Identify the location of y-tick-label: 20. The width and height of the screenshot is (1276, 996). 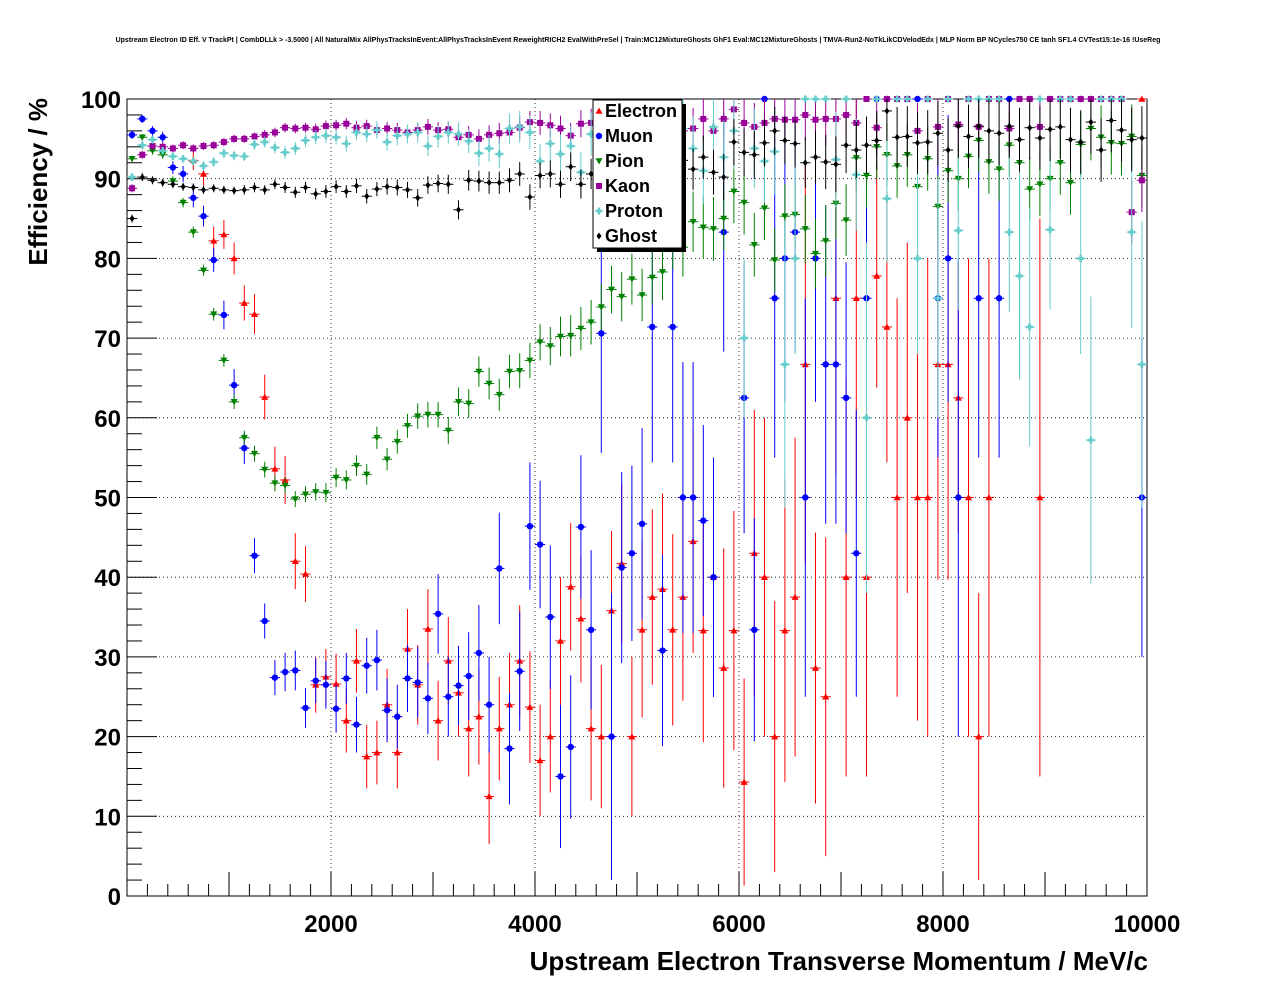
(107, 738).